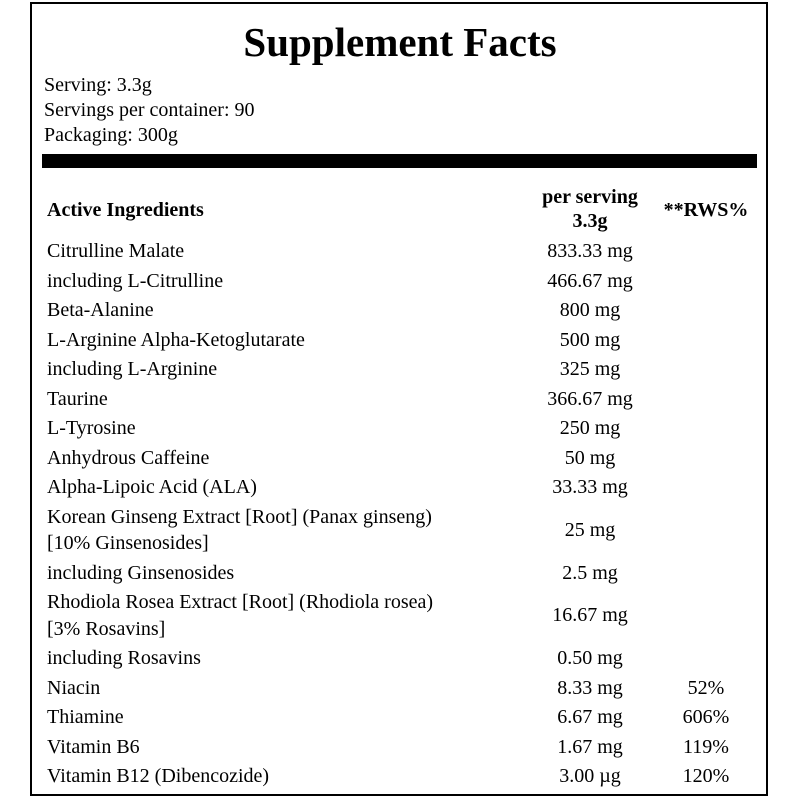 The width and height of the screenshot is (800, 800). What do you see at coordinates (91, 428) in the screenshot?
I see `ingredient-name: L-Tyrosine` at bounding box center [91, 428].